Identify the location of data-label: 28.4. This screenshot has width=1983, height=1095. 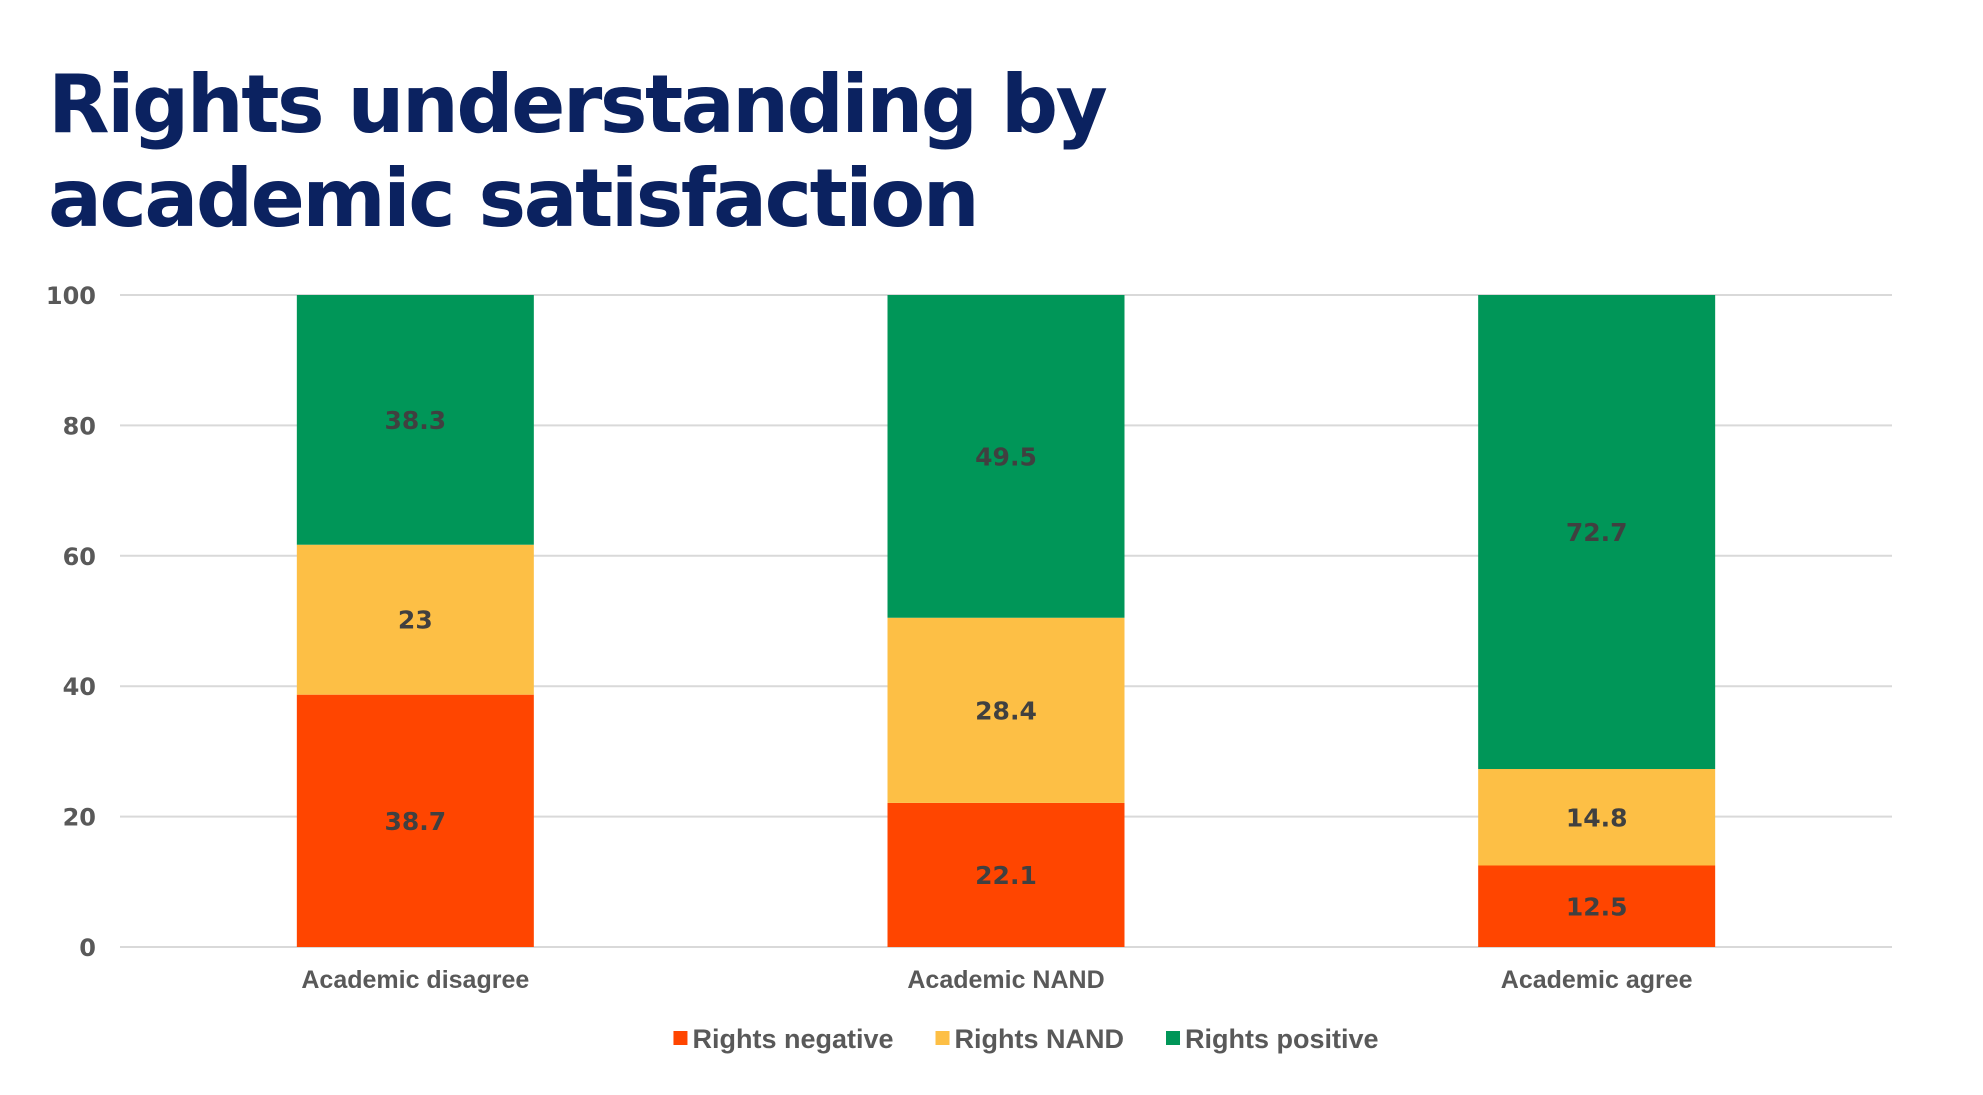
(1006, 710).